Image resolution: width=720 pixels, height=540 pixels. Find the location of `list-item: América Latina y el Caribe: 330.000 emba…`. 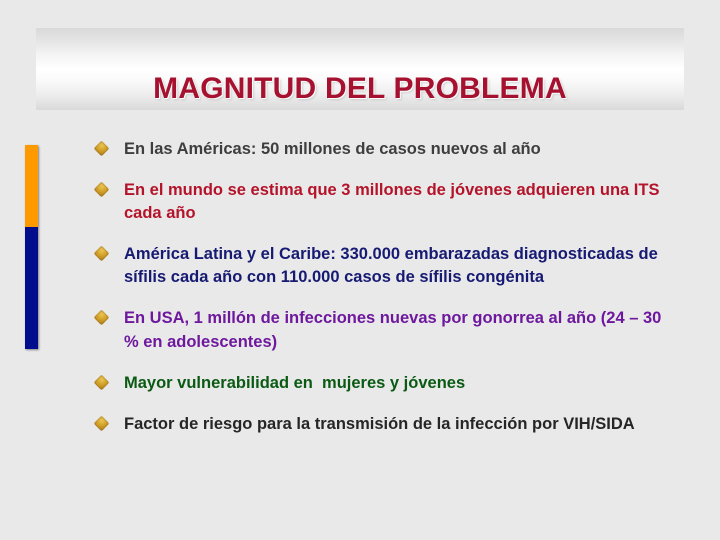

list-item: América Latina y el Caribe: 330.000 emba… is located at coordinates (384, 266).